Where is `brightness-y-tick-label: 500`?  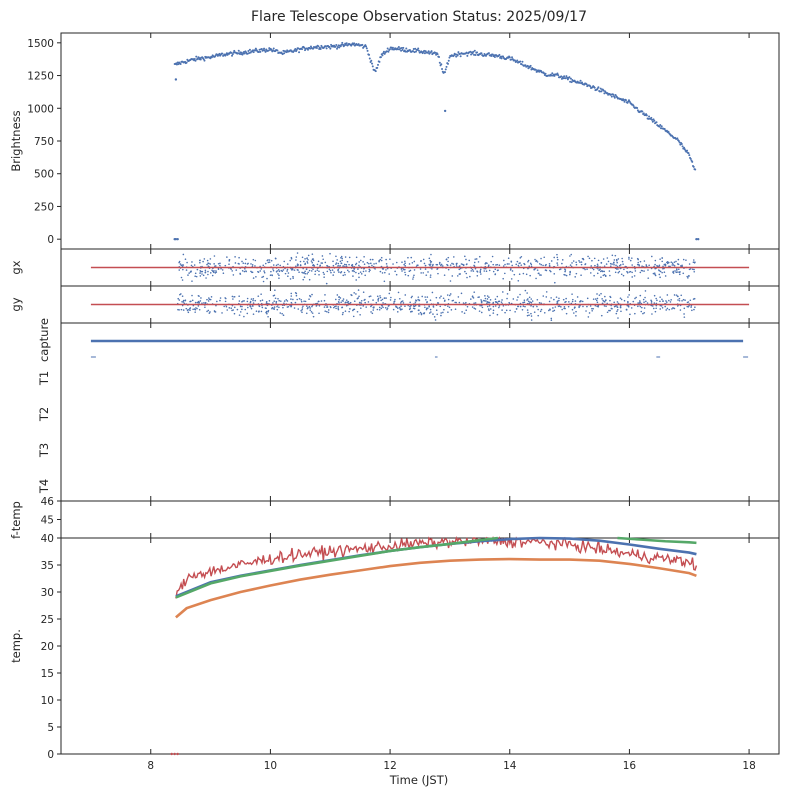
brightness-y-tick-label: 500 is located at coordinates (44, 175).